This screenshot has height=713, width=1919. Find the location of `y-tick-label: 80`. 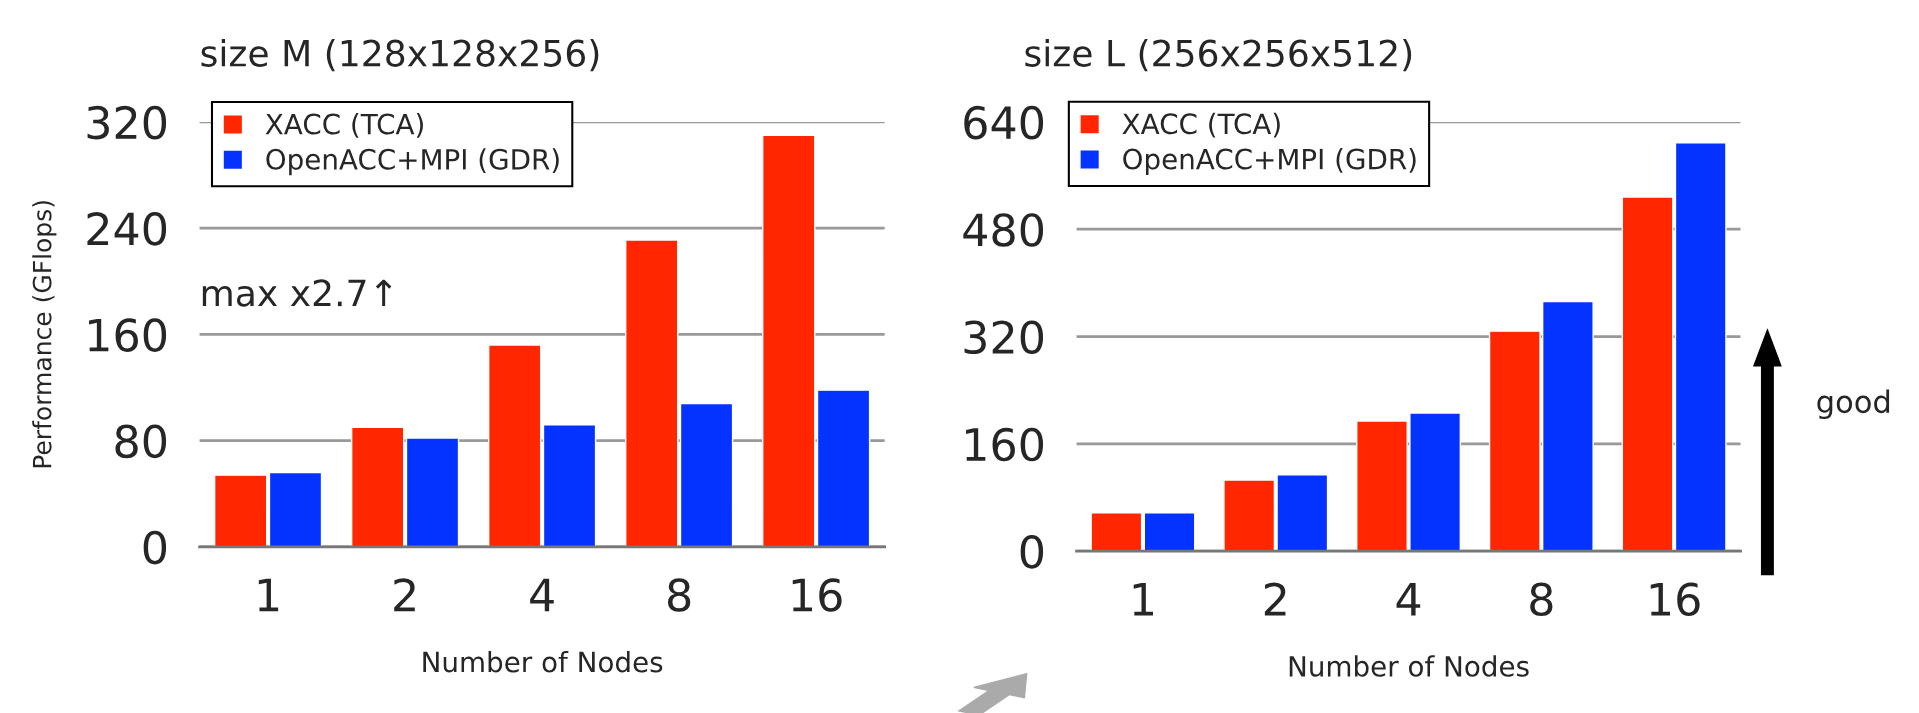

y-tick-label: 80 is located at coordinates (141, 441).